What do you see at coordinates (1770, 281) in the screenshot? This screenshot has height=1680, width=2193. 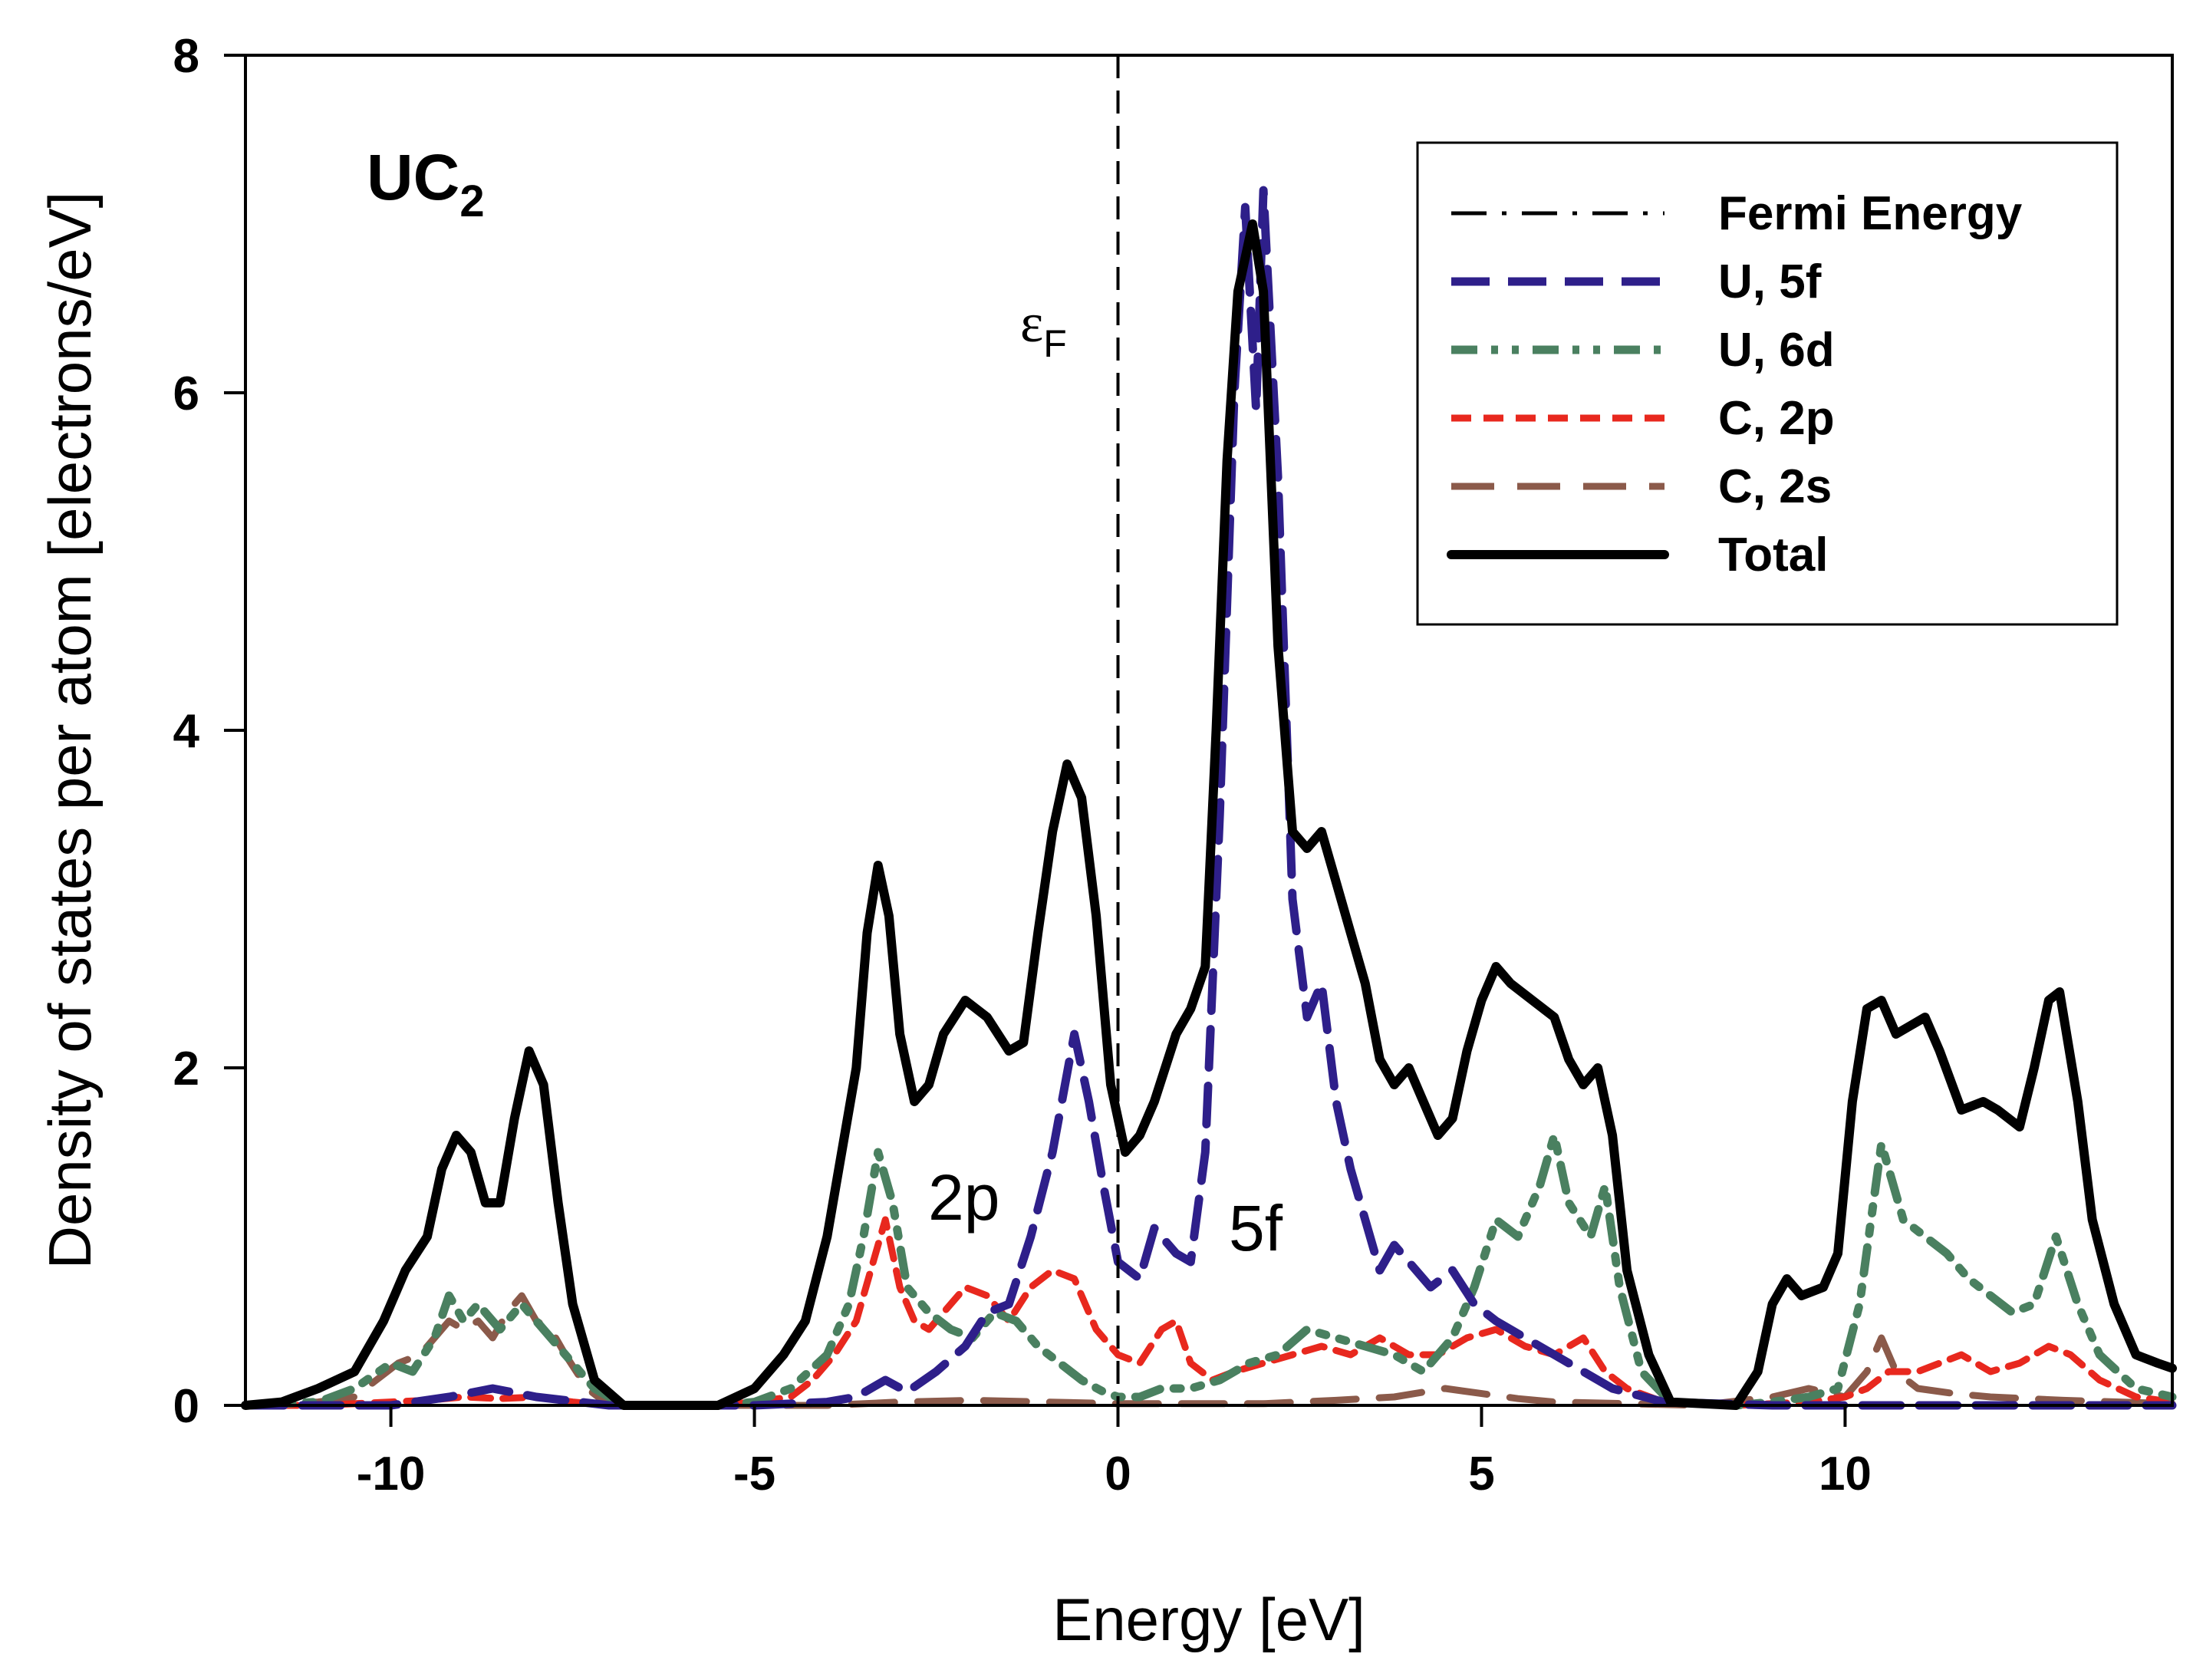 I see `legend-label-u-5f: U, 5f` at bounding box center [1770, 281].